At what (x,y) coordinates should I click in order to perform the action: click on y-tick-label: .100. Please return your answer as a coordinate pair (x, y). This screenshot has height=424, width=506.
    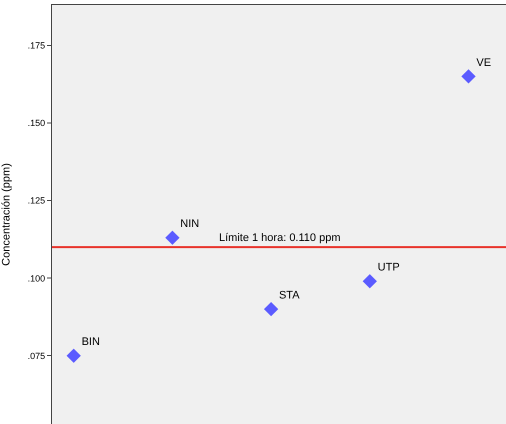
    Looking at the image, I should click on (37, 278).